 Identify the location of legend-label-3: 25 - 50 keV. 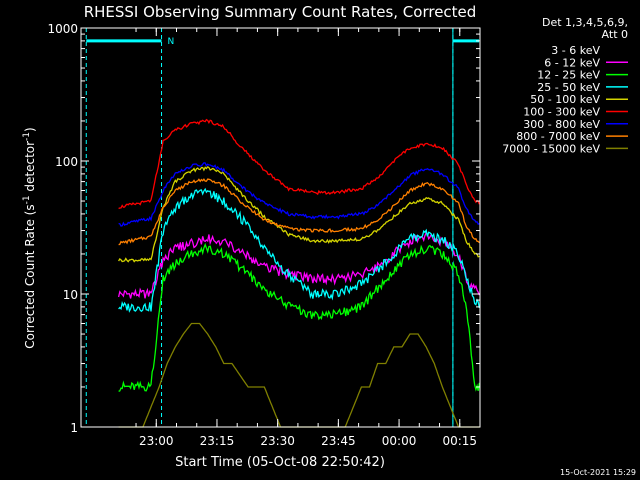
(568, 87).